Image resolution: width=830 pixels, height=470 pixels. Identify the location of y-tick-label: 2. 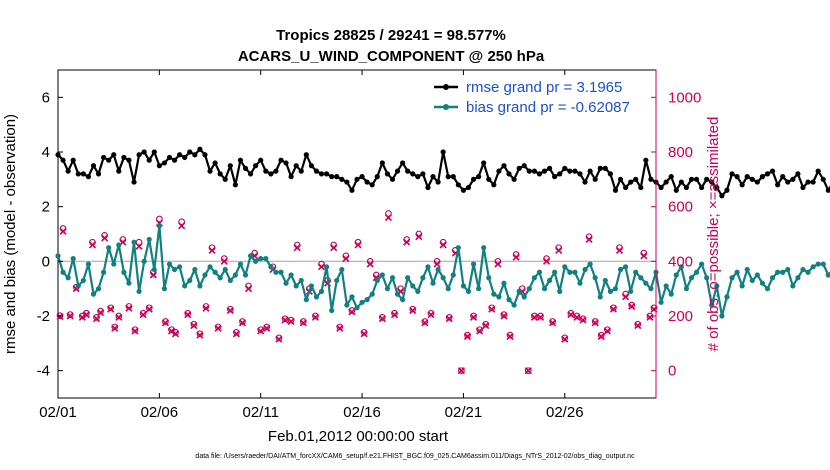
(46, 207).